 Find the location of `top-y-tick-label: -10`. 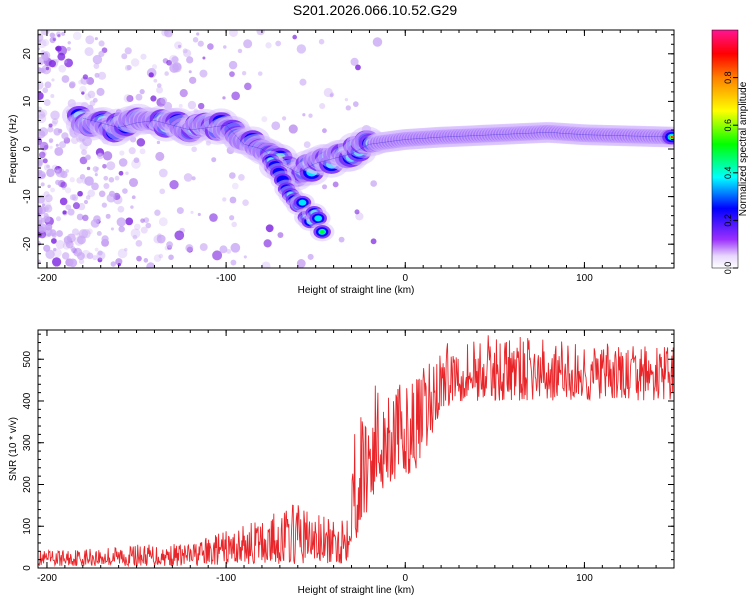

top-y-tick-label: -10 is located at coordinates (27, 196).